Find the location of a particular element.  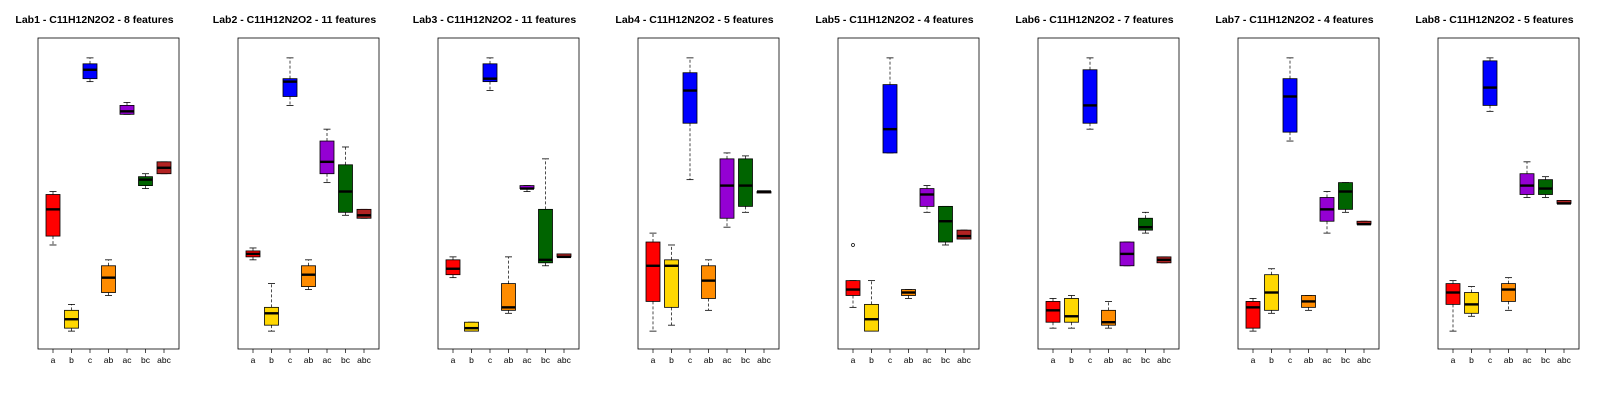

panel-title: Lab7 - C11H12N2O2 - 4 features is located at coordinates (1294, 20).